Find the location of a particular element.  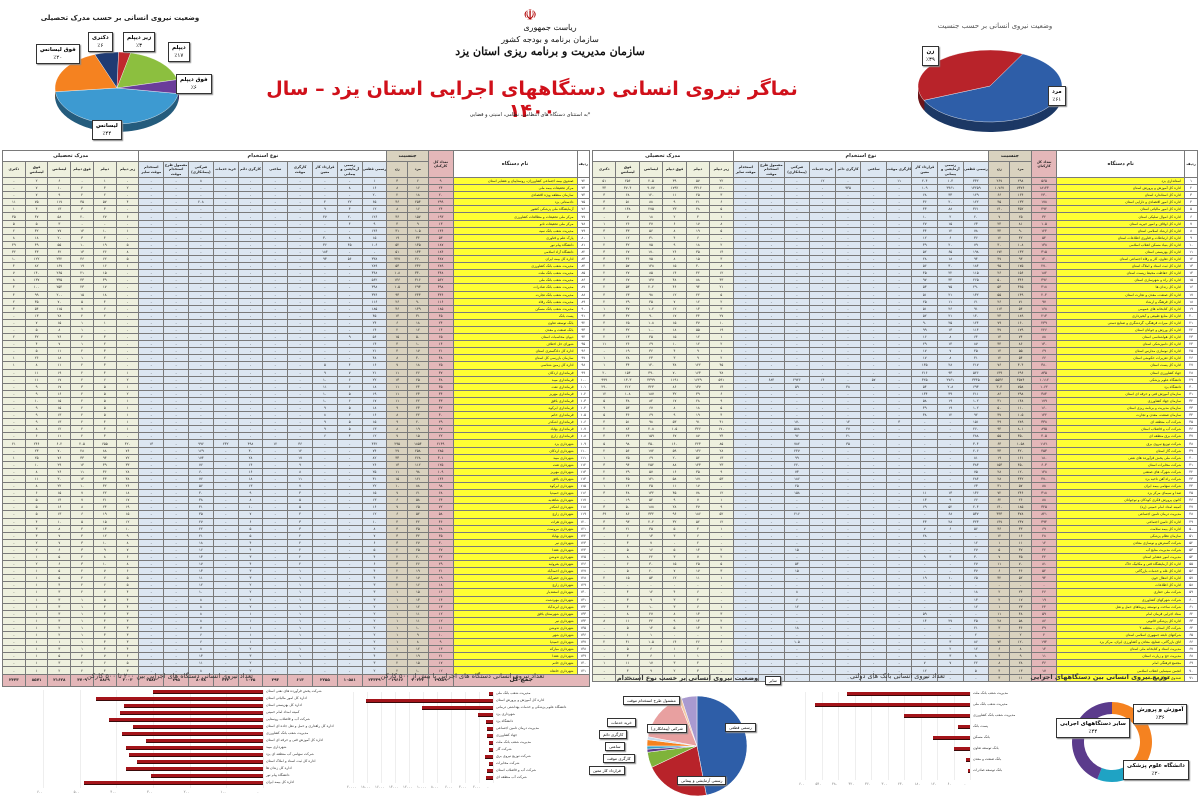

cell-employment: ۱۸۴ is located at coordinates (976, 266).